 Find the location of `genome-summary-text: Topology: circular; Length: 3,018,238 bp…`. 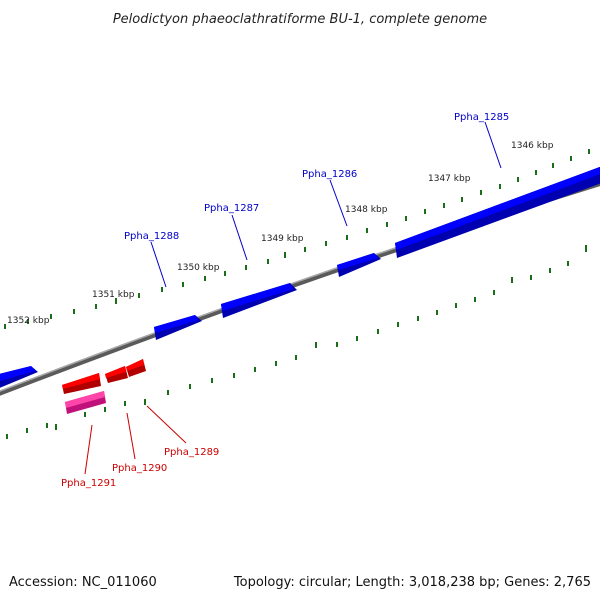

genome-summary-text: Topology: circular; Length: 3,018,238 bp… is located at coordinates (412, 582).